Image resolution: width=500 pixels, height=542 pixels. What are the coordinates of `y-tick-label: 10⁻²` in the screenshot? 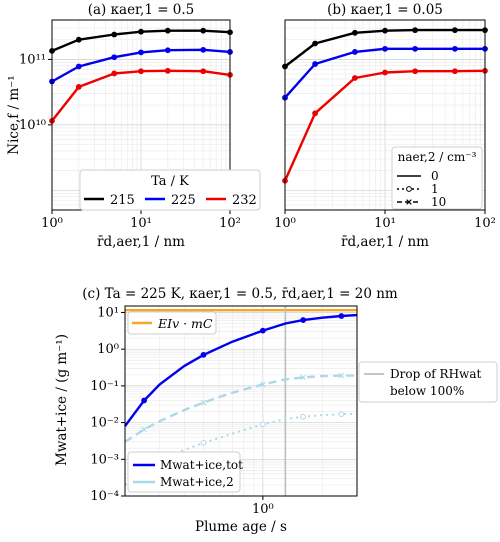 It's located at (104, 423).